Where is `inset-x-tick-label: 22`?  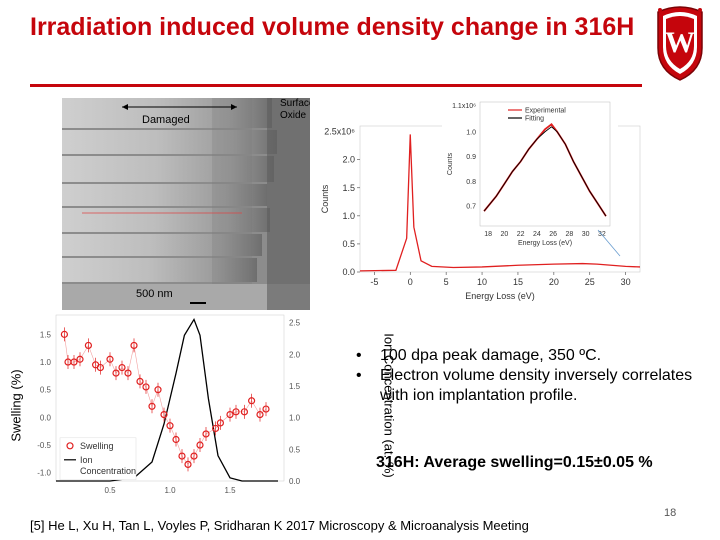 inset-x-tick-label: 22 is located at coordinates (521, 234).